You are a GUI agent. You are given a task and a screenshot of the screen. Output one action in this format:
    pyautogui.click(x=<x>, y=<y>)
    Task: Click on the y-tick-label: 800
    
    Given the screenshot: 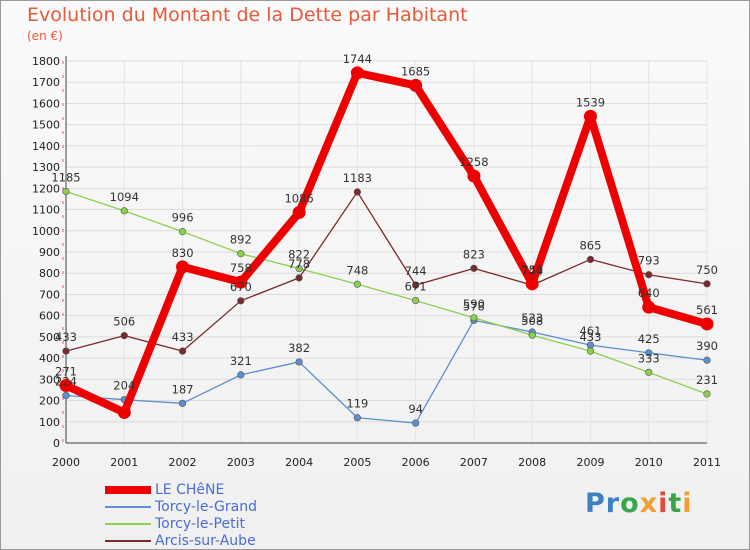 What is the action you would take?
    pyautogui.click(x=49, y=273)
    